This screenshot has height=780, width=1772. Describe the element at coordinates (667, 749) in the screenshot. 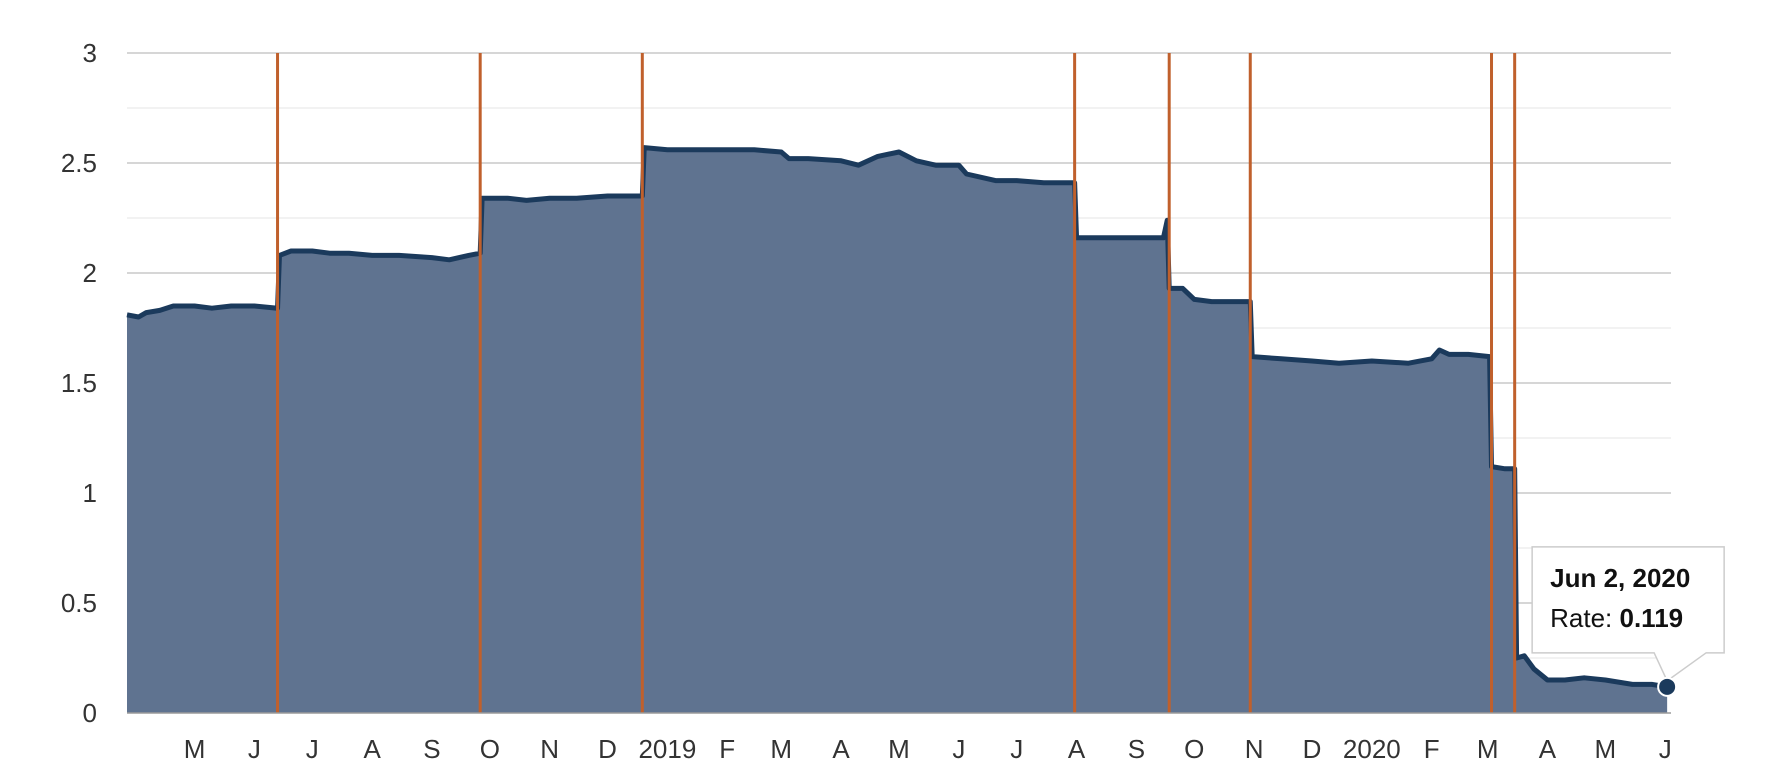

I see `x-tick-label: 2019` at that location.